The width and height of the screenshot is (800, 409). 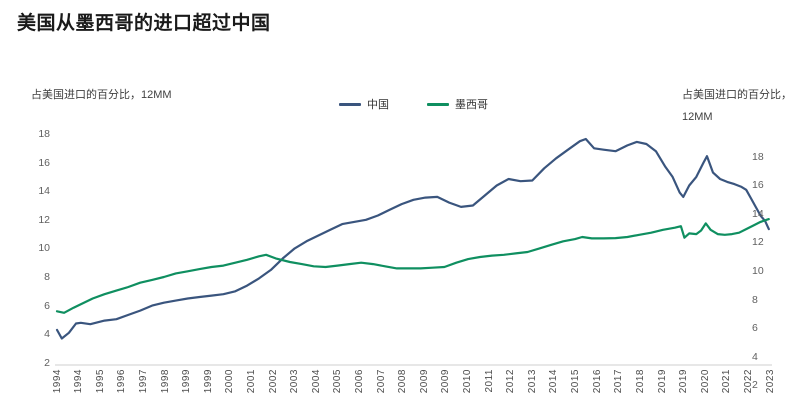 What do you see at coordinates (755, 356) in the screenshot?
I see `right-y-tick-label: 4` at bounding box center [755, 356].